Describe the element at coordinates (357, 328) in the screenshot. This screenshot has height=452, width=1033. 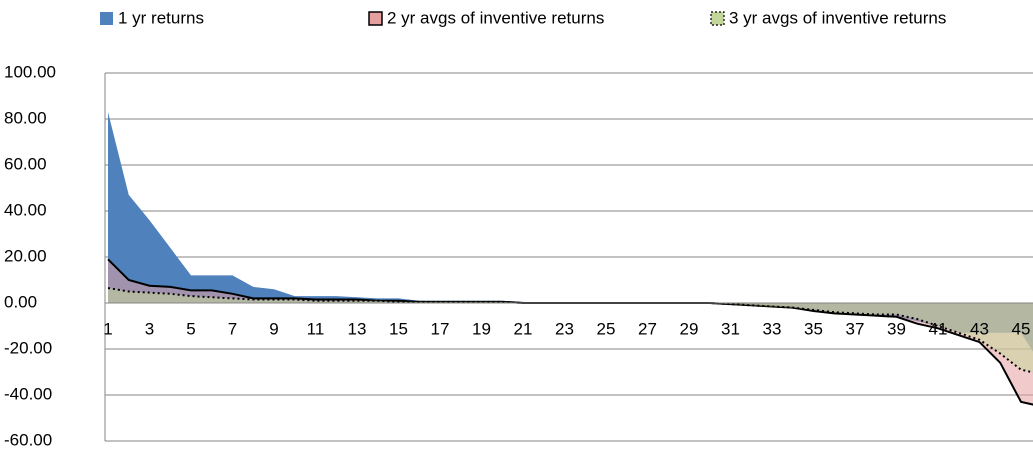
I see `x-tick-label: 13` at that location.